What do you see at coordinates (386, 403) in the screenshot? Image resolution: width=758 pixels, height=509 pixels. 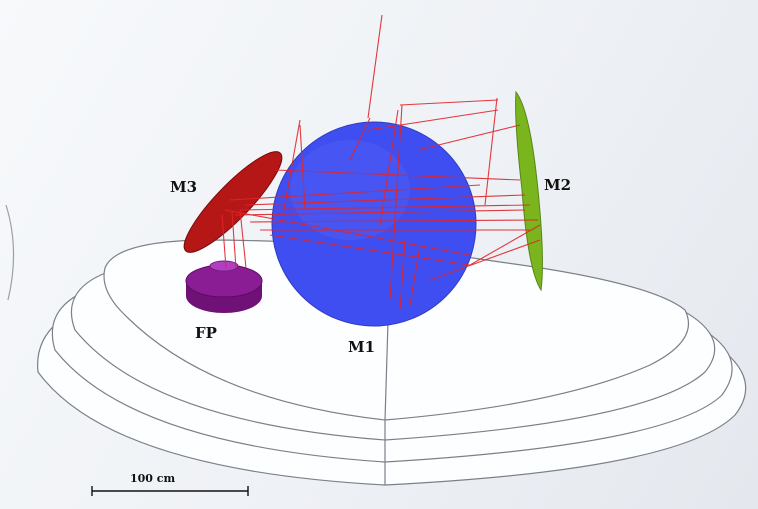 I see `base-center-seam` at bounding box center [386, 403].